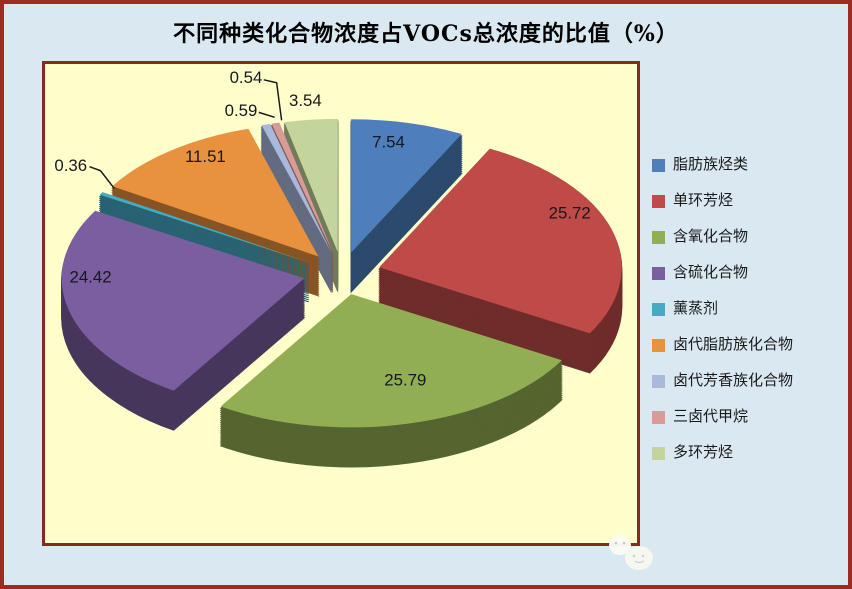 The image size is (852, 589). Describe the element at coordinates (246, 77) in the screenshot. I see `slice-value-label: 0.54` at that location.